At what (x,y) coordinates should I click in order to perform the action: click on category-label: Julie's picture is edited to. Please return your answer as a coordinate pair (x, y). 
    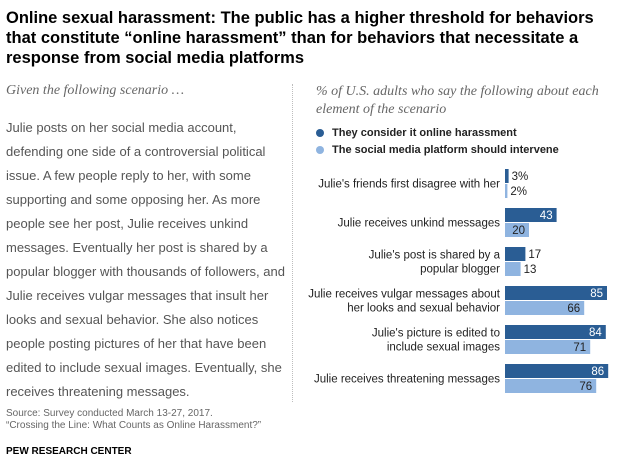
    Looking at the image, I should click on (436, 334).